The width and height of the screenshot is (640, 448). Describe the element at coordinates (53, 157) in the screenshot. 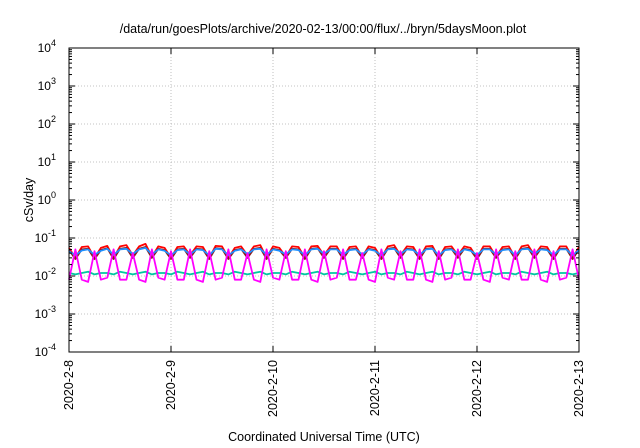

I see `y-tick-exponent: 1` at that location.